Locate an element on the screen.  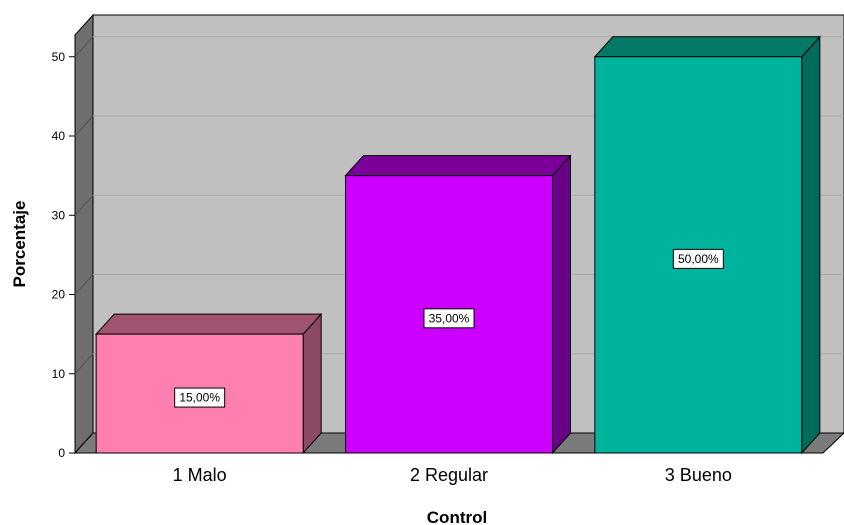
y-tick-label: 30 is located at coordinates (59, 215).